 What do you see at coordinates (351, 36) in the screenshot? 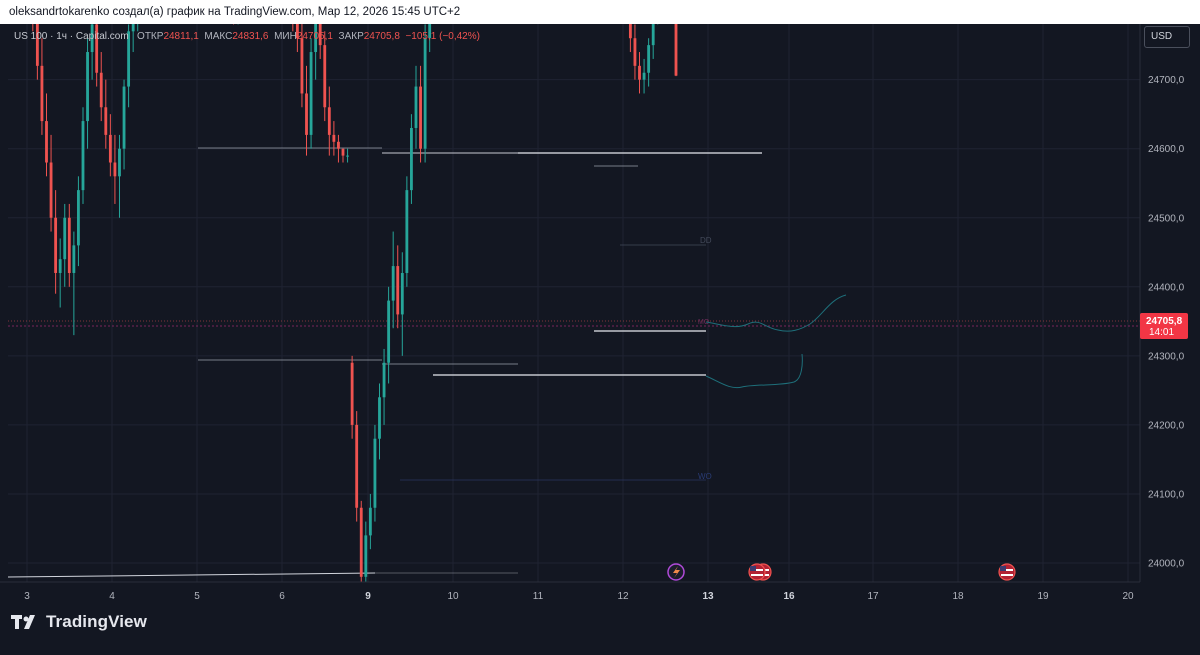
I see `close-label: ЗАКР` at bounding box center [351, 36].